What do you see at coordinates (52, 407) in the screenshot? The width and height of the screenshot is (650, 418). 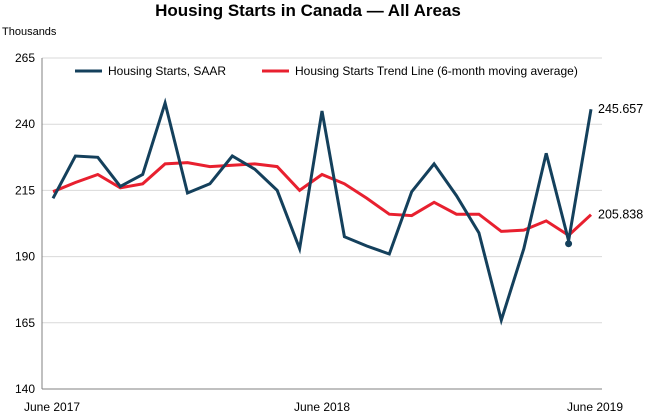 I see `x-tick-label-0: June 2017` at bounding box center [52, 407].